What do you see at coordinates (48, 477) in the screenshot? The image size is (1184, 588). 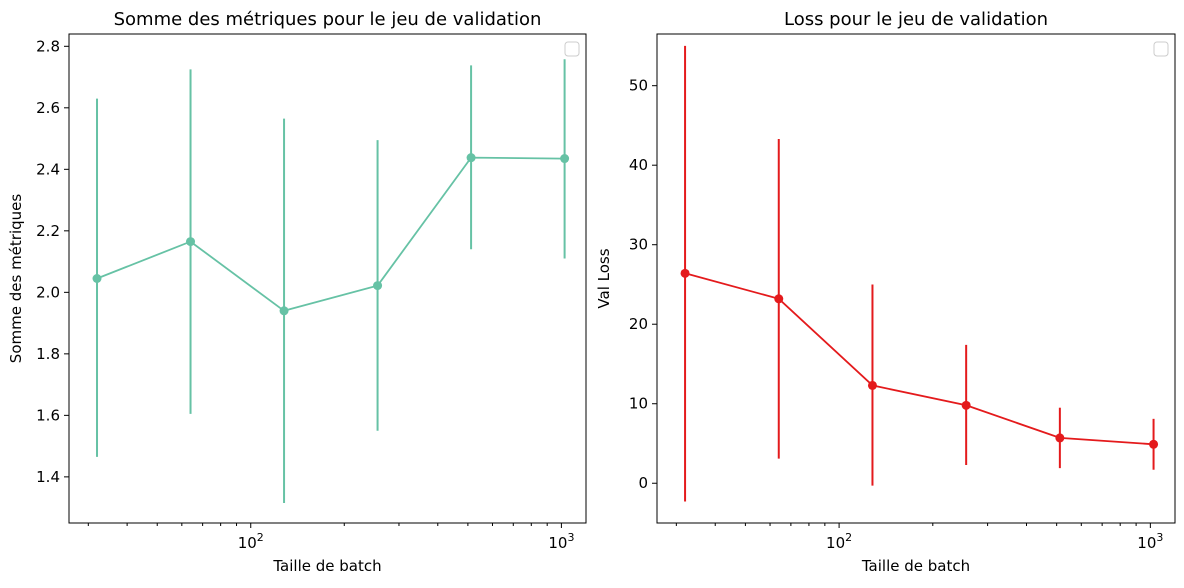 I see `metrics-y-tick-label: 1.4` at bounding box center [48, 477].